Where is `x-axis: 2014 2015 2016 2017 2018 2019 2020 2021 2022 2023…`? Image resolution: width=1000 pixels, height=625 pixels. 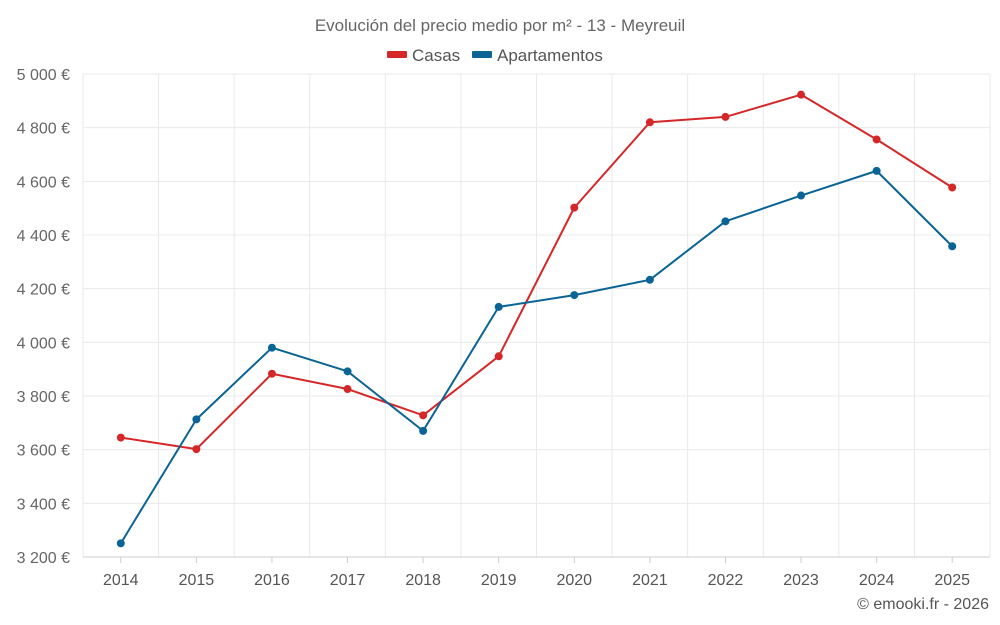 x-axis: 2014 2015 2016 2017 2018 2019 2020 2021 2022 2023… is located at coordinates (536, 572).